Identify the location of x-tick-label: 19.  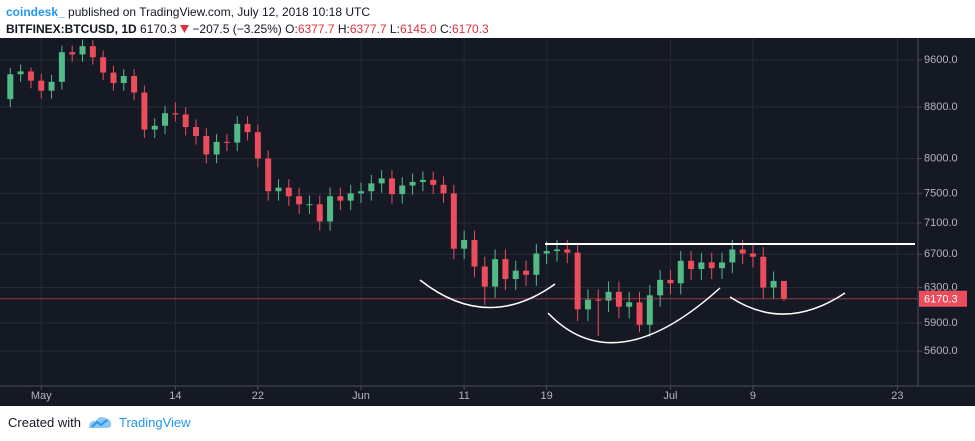
(547, 396).